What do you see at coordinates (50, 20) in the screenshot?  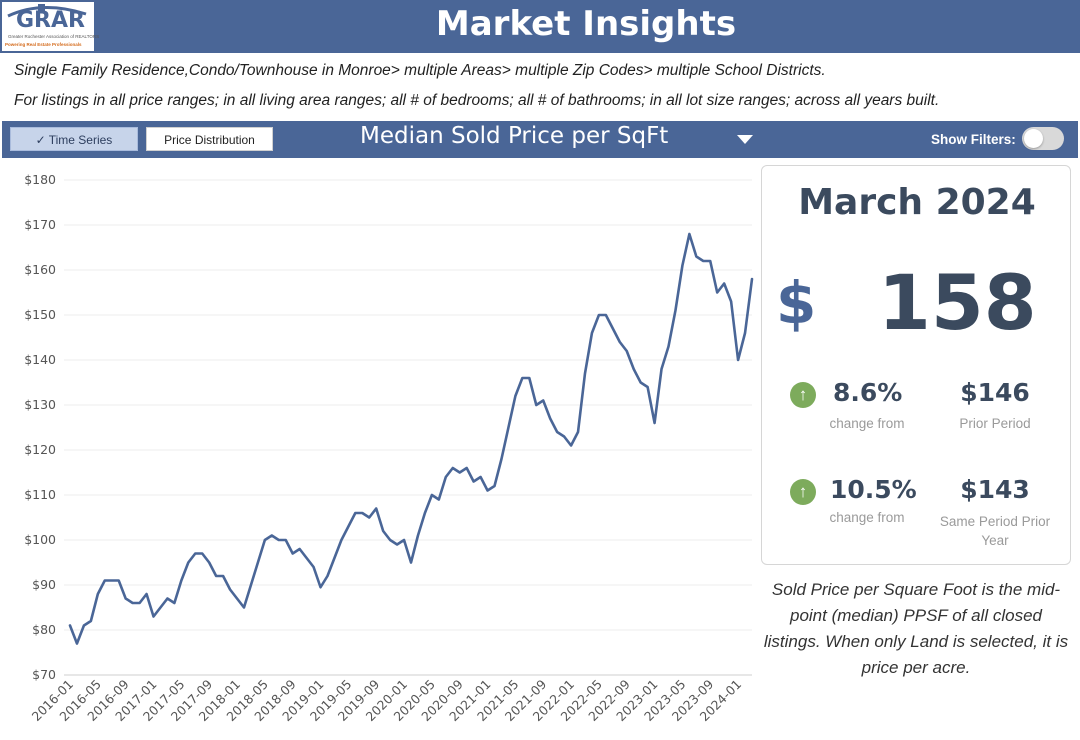 I see `logo-text: GRAR` at bounding box center [50, 20].